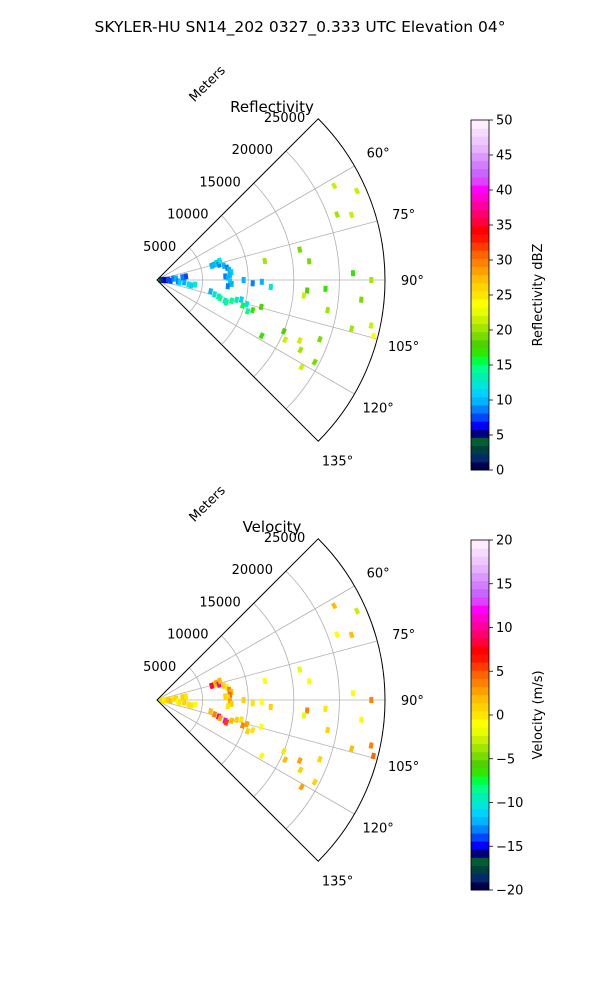 The height and width of the screenshot is (1000, 600). What do you see at coordinates (504, 156) in the screenshot?
I see `colorbar-tick-label: 45` at bounding box center [504, 156].